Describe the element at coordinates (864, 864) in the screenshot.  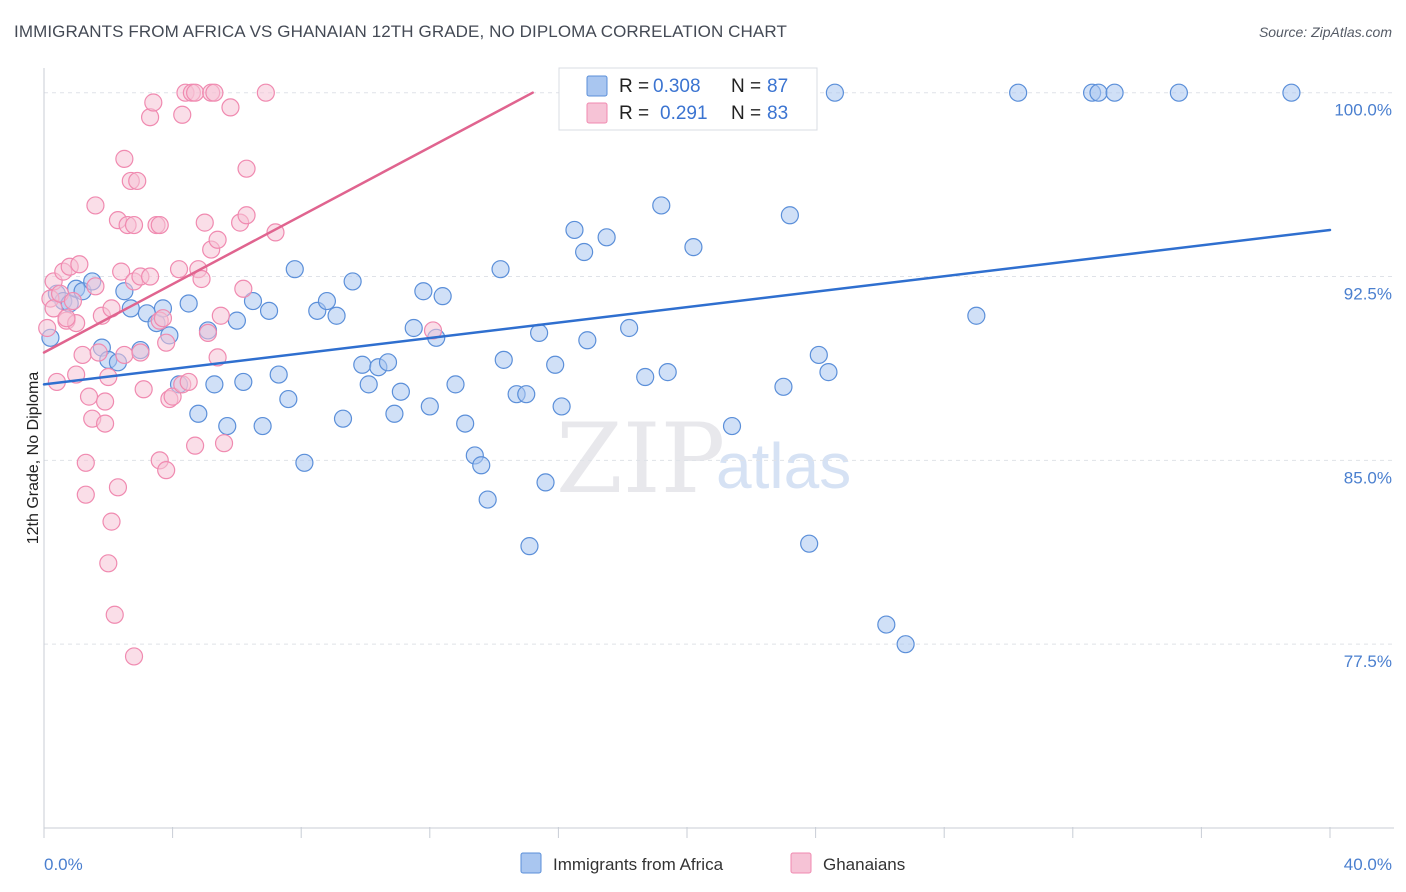
I see `series-legend-label-pink: Ghanaians` at that location.